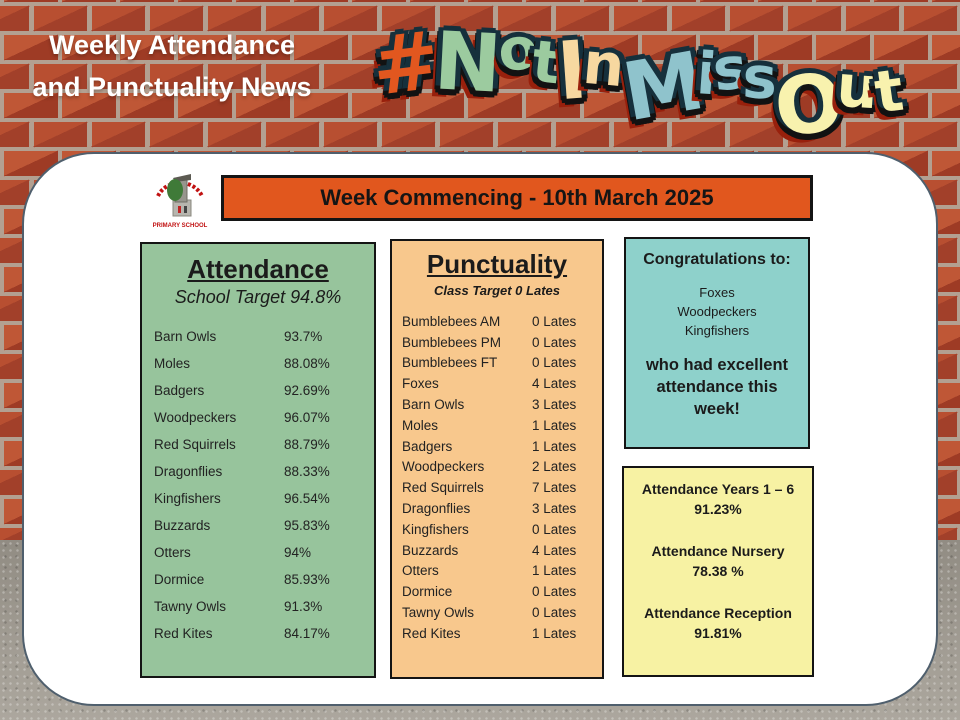  Describe the element at coordinates (497, 264) in the screenshot. I see `punctuality-title: Punctuality` at that location.